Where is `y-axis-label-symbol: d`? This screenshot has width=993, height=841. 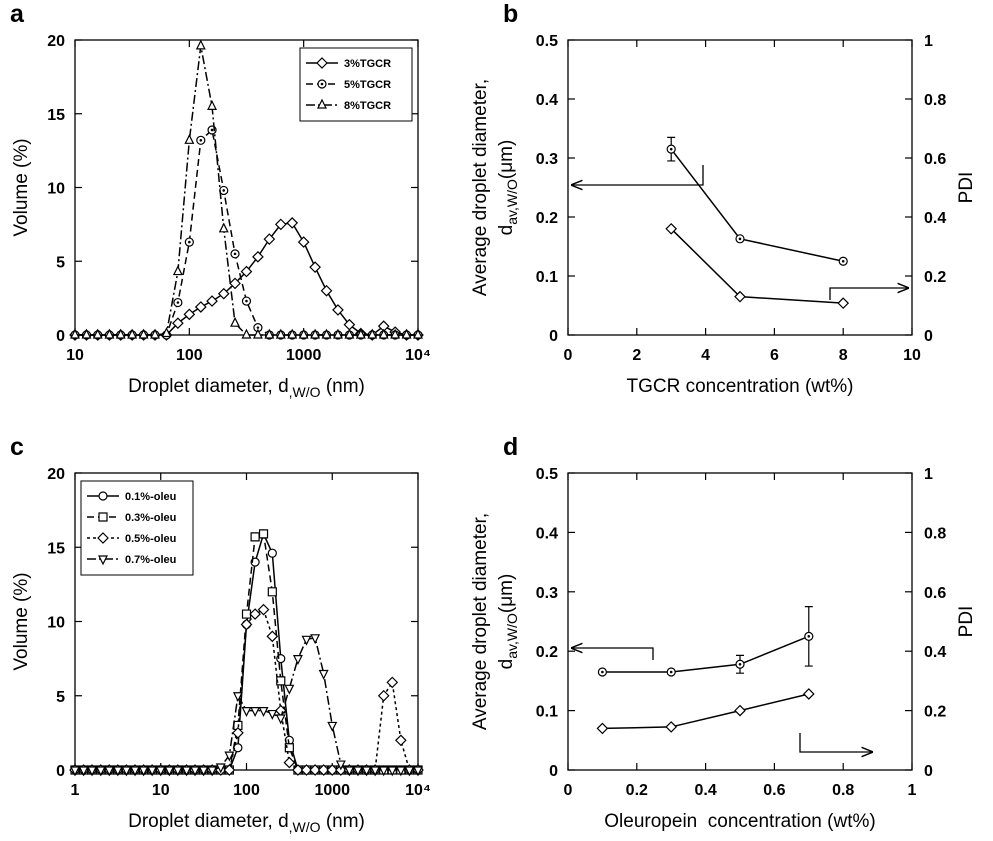
y-axis-label-symbol: d is located at coordinates (506, 230).